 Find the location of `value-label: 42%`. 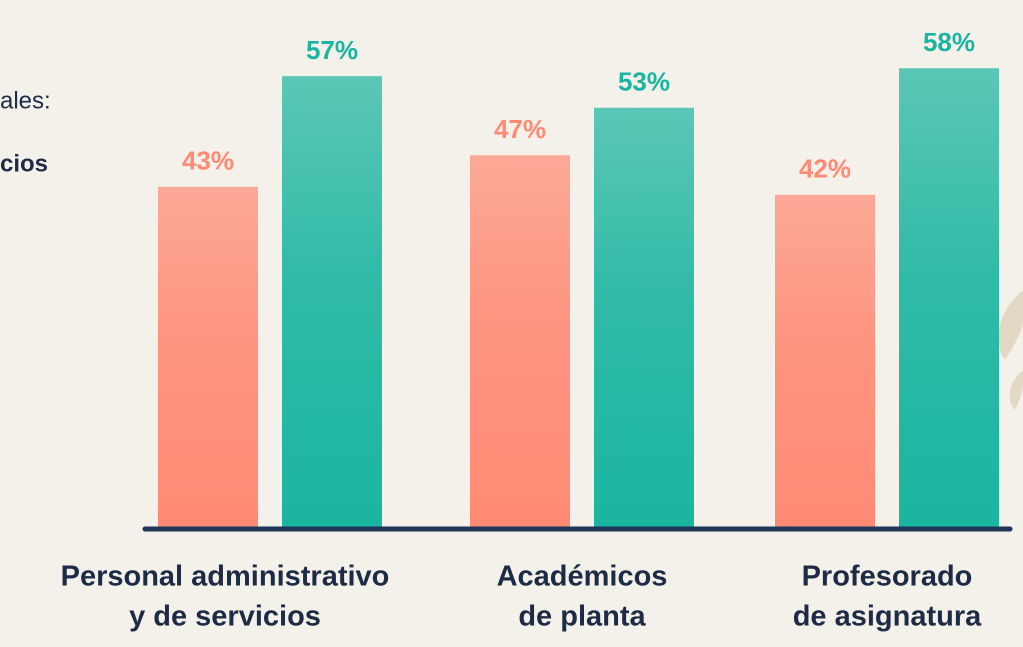

value-label: 42% is located at coordinates (825, 169).